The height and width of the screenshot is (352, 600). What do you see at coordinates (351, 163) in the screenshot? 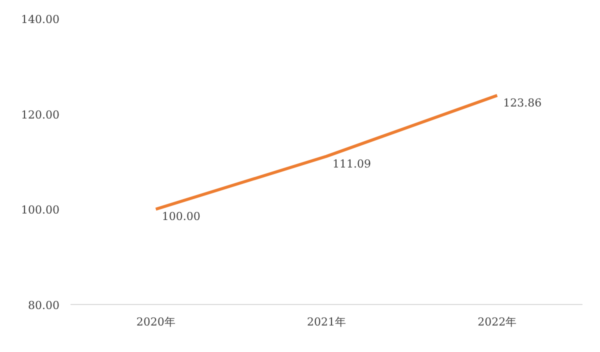
I see `data-label: 111.09` at bounding box center [351, 163].